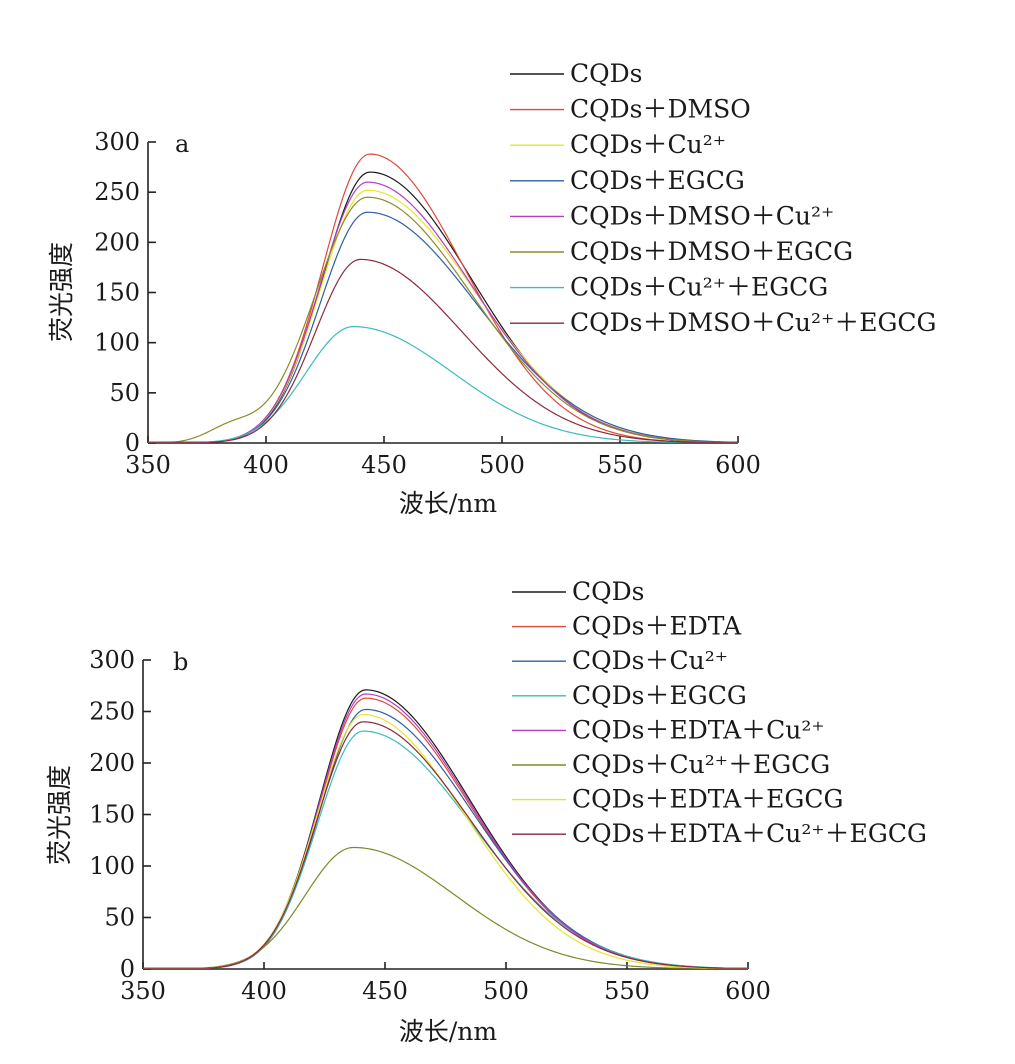 This screenshot has height=1064, width=1015. Describe the element at coordinates (659, 695) in the screenshot. I see `panel-b-legend-label-4: CQDs＋EGCG` at that location.